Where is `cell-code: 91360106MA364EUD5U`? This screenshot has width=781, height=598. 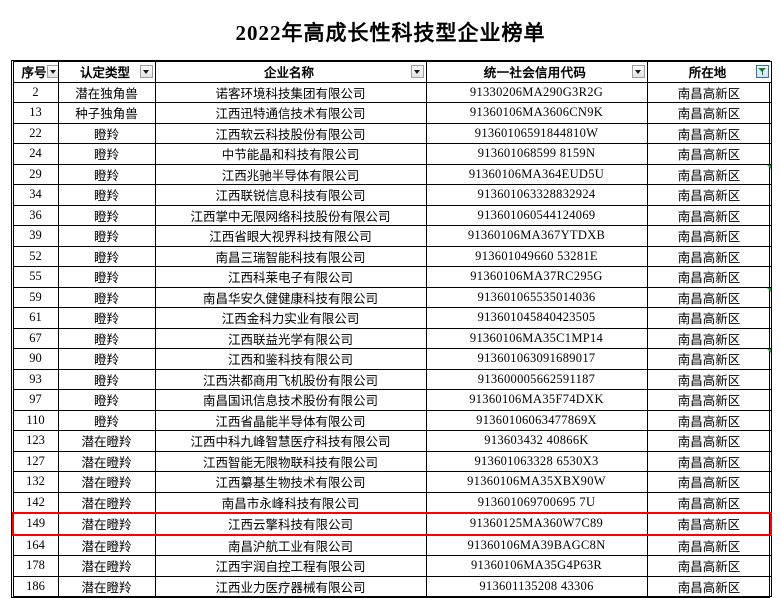
cell-code: 91360106MA364EUD5U is located at coordinates (536, 174).